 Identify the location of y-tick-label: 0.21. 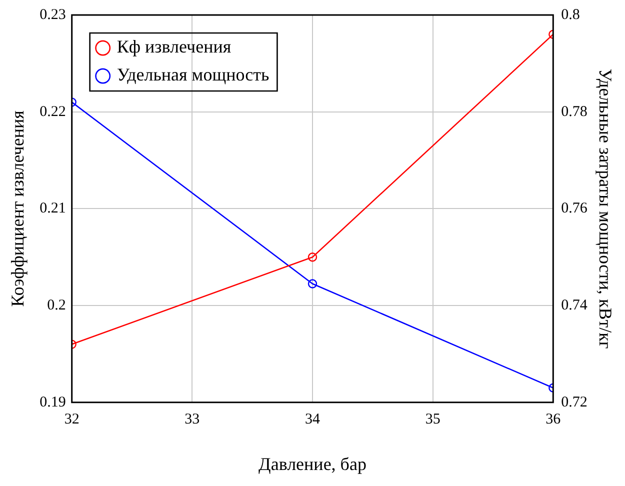
(53, 208).